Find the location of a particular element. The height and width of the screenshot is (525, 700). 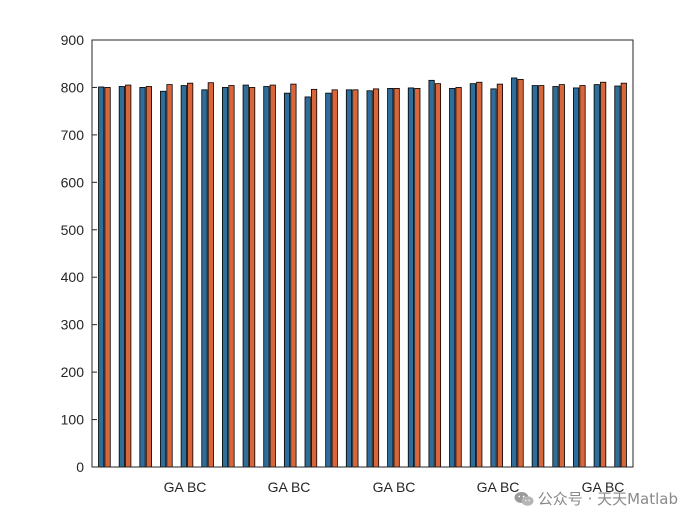

wechat-icon is located at coordinates (524, 498).